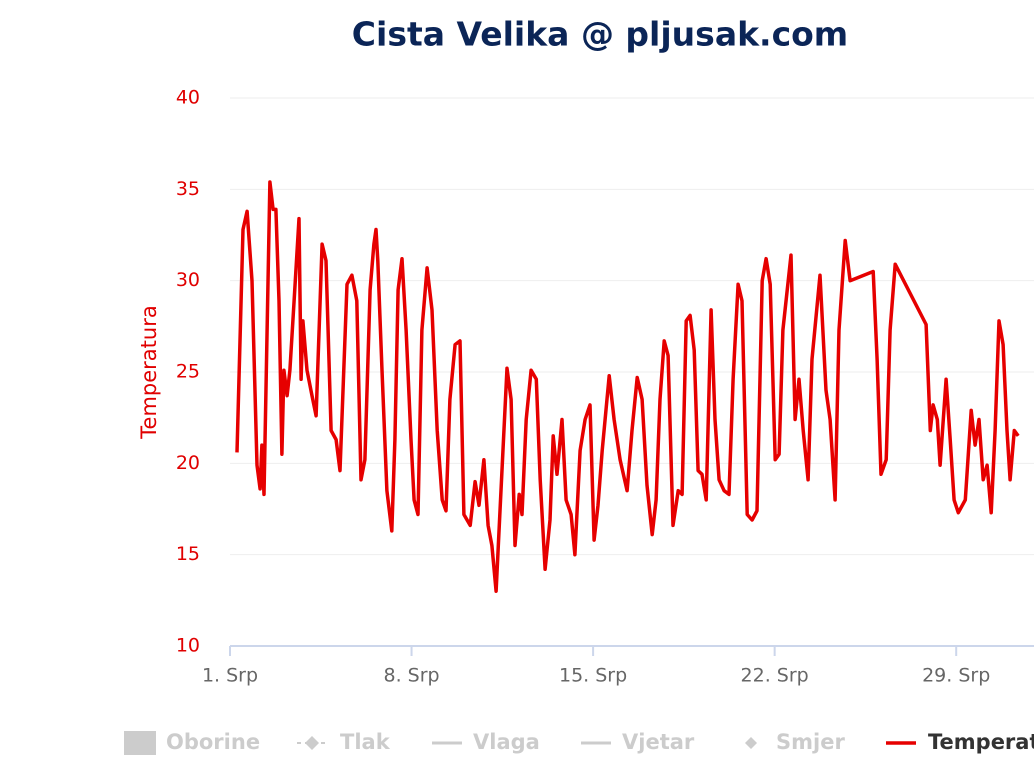  What do you see at coordinates (188, 463) in the screenshot?
I see `y-tick-label: 20` at bounding box center [188, 463].